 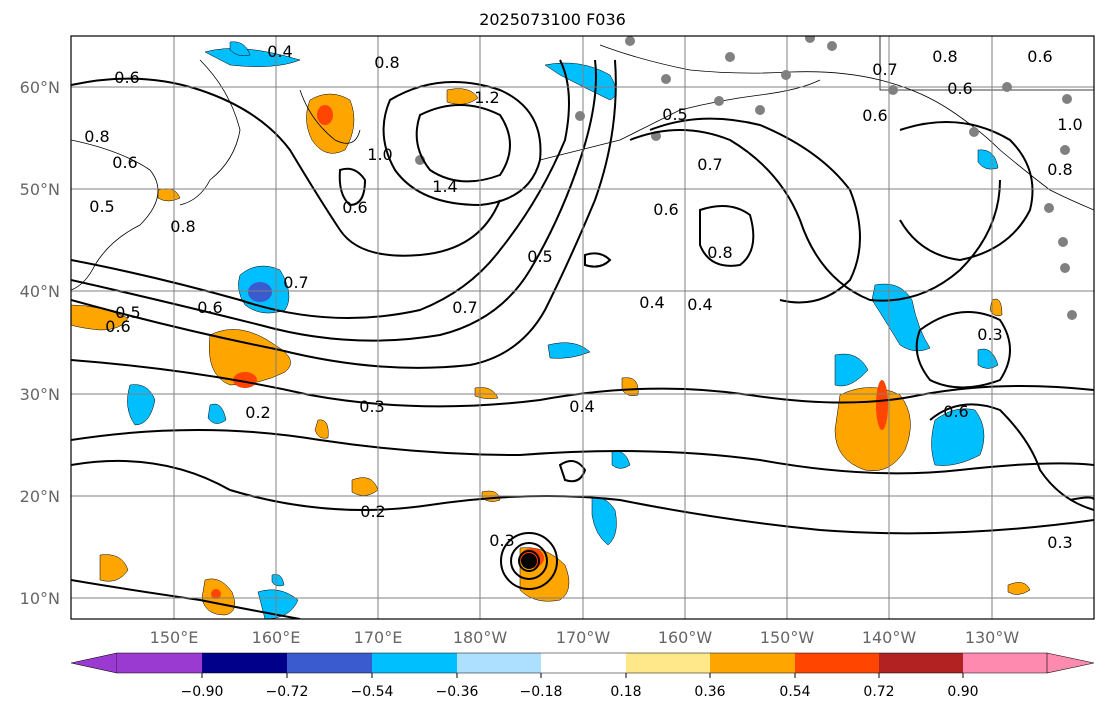 I want to click on chart-title: 2025073100 F036, so click(x=552, y=19).